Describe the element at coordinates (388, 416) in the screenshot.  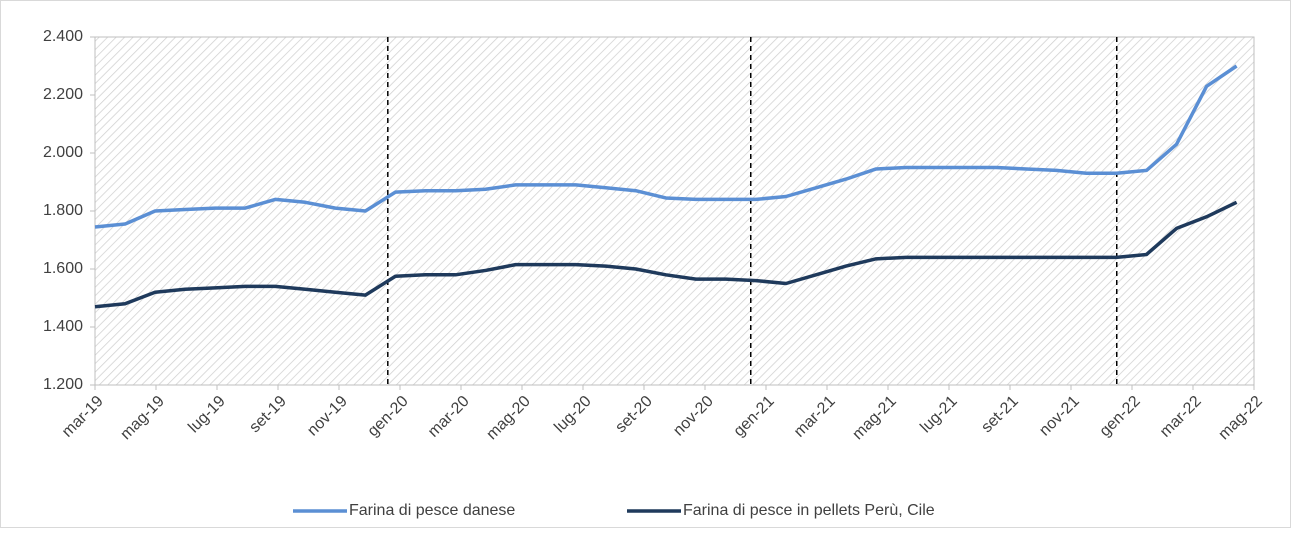
I see `x-tick-label: gen-20` at that location.